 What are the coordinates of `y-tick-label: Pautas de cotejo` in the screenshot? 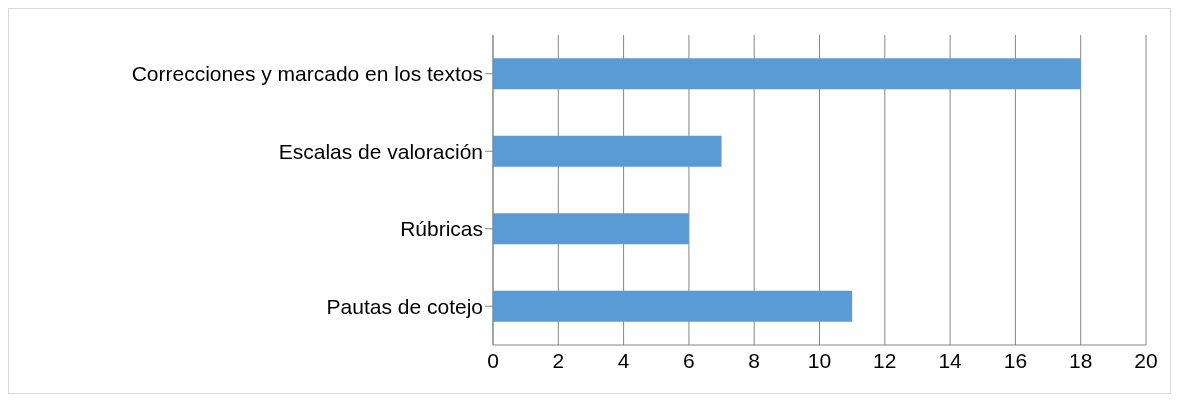 It's located at (404, 306).